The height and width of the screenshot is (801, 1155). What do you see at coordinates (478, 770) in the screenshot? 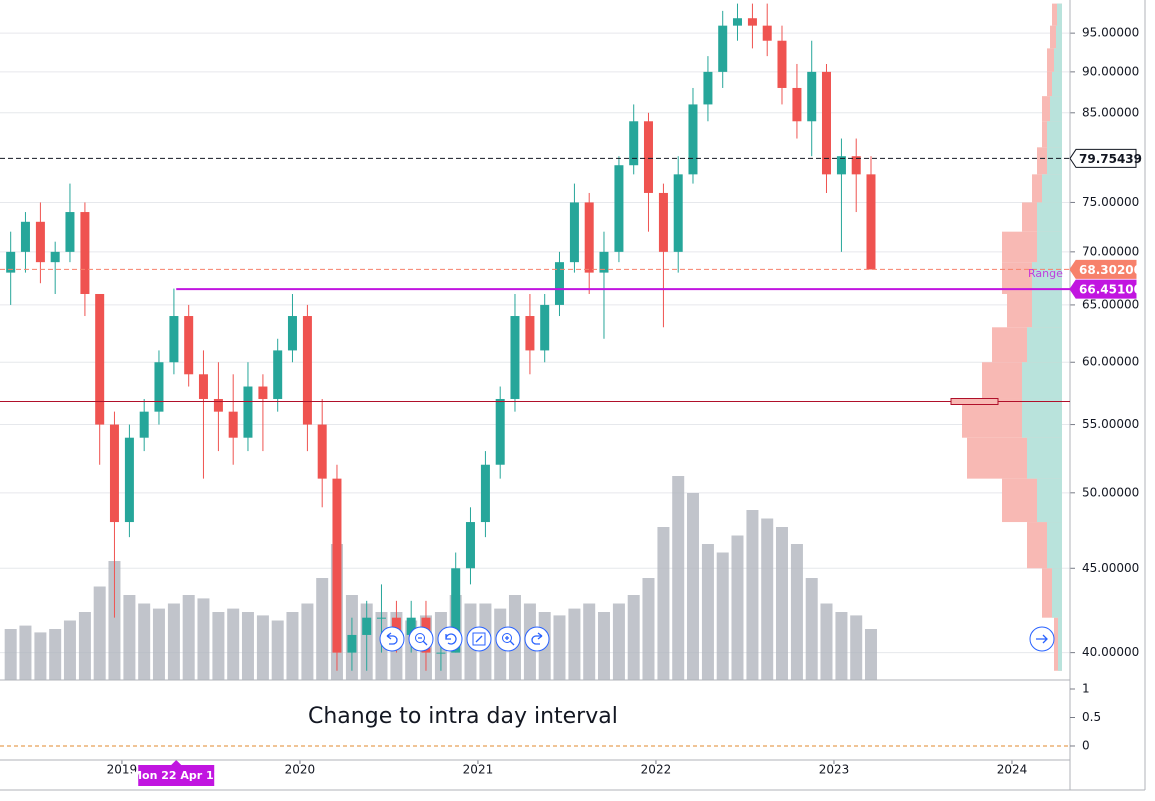
I see `x-tick-label: 2021` at bounding box center [478, 770].